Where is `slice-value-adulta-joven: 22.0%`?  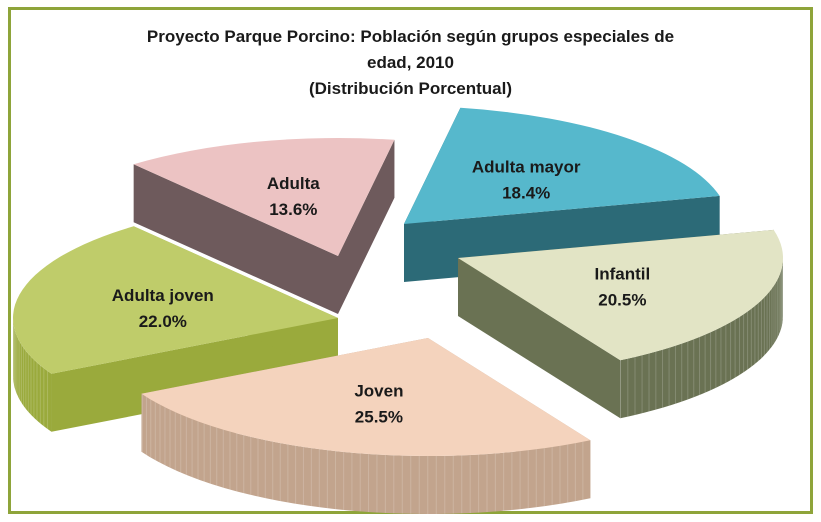
slice-value-adulta-joven: 22.0% is located at coordinates (163, 321).